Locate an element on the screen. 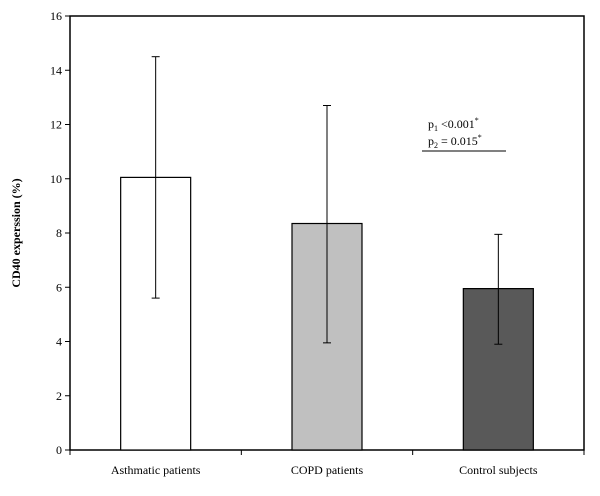 Image resolution: width=600 pixels, height=496 pixels. y-tick-label: 0 is located at coordinates (59, 450).